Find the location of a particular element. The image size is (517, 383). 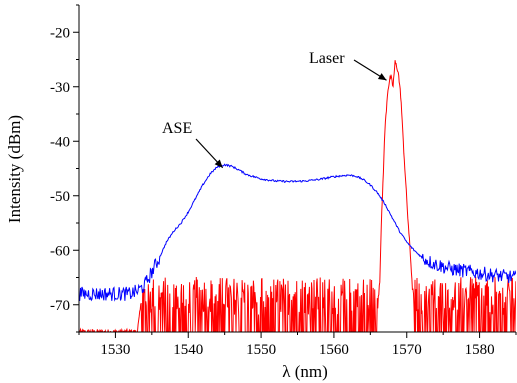

y-axis-title: Intensity (dBm) is located at coordinates (14, 169).